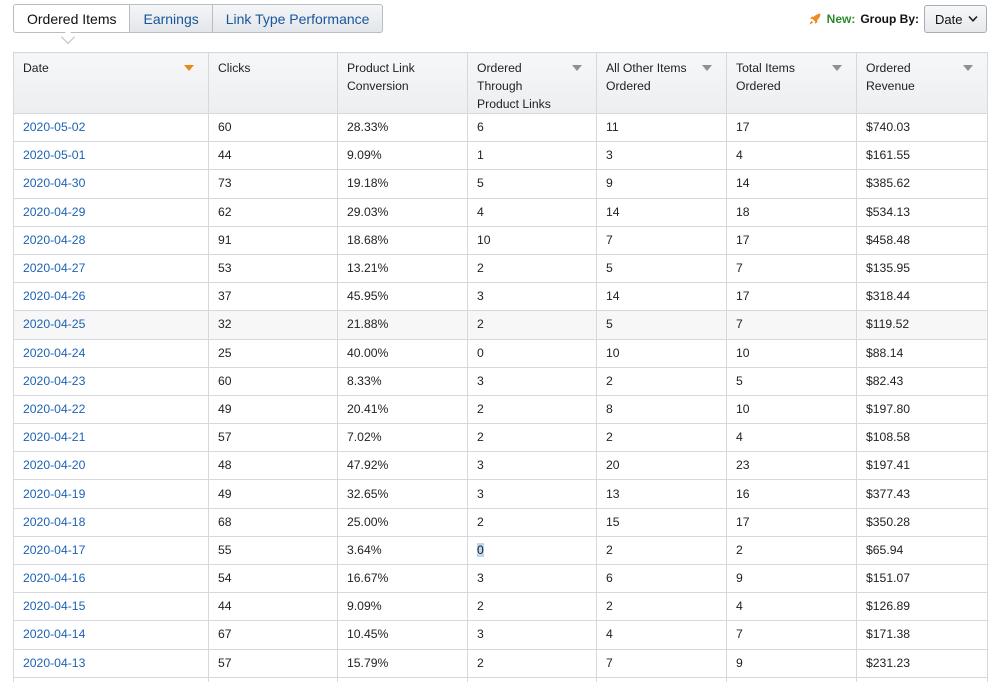 This screenshot has height=682, width=999. I want to click on cell-date: 2020-04-29, so click(111, 212).